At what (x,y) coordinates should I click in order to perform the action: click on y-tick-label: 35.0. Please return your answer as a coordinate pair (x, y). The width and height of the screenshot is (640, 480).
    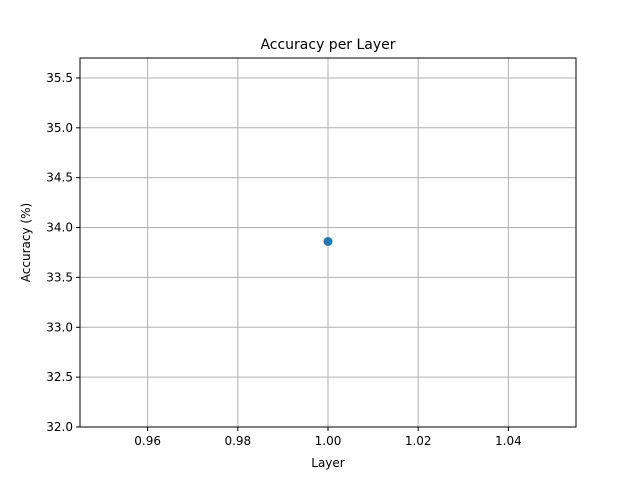
    Looking at the image, I should click on (59, 128).